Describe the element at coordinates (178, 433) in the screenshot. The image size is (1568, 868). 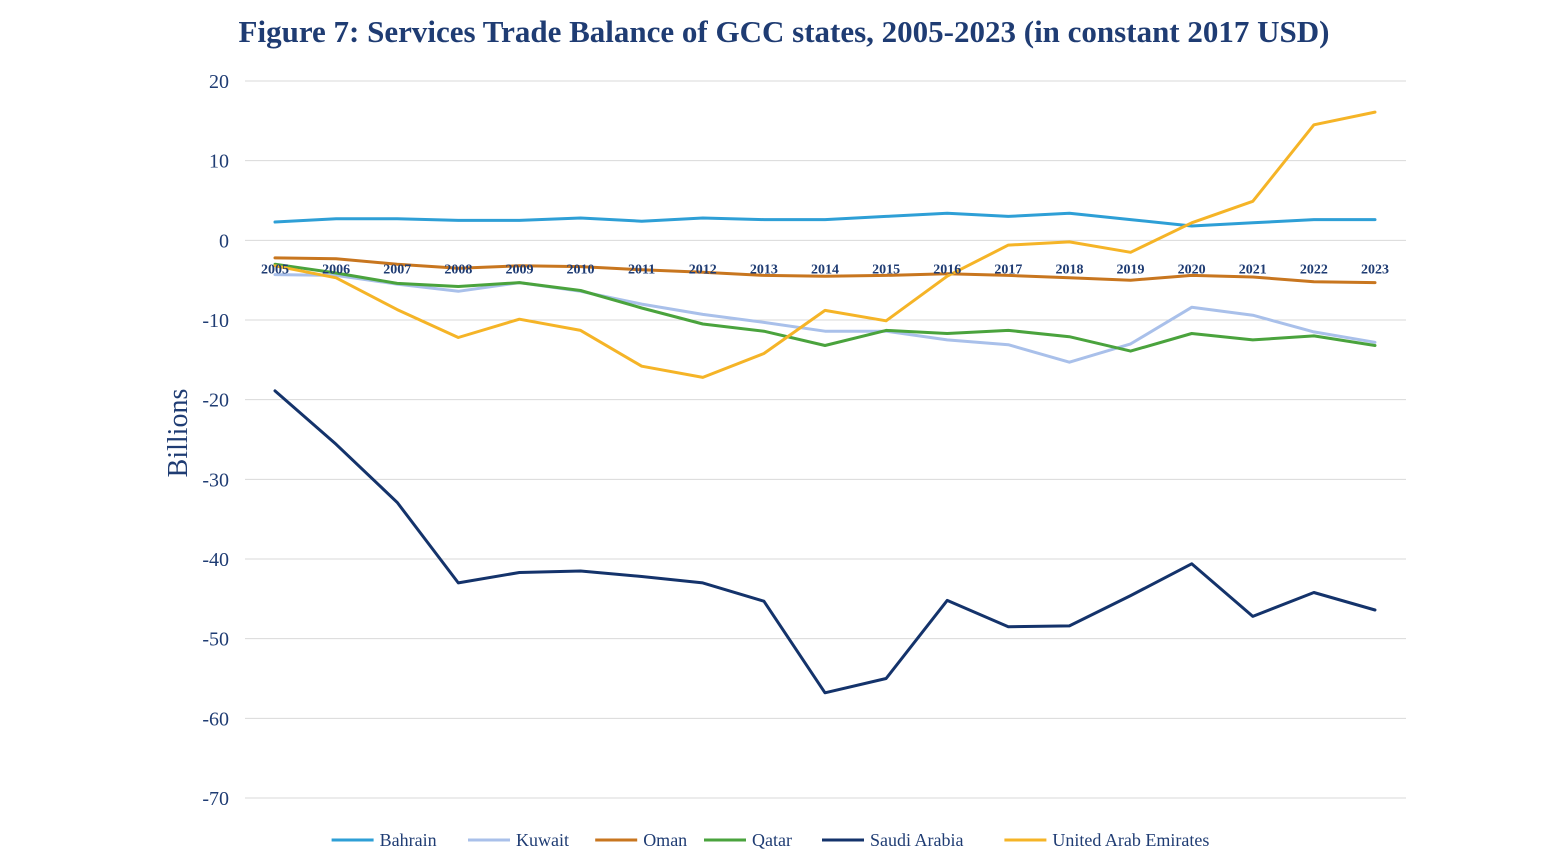
I see `y-axis-label: Billions` at that location.